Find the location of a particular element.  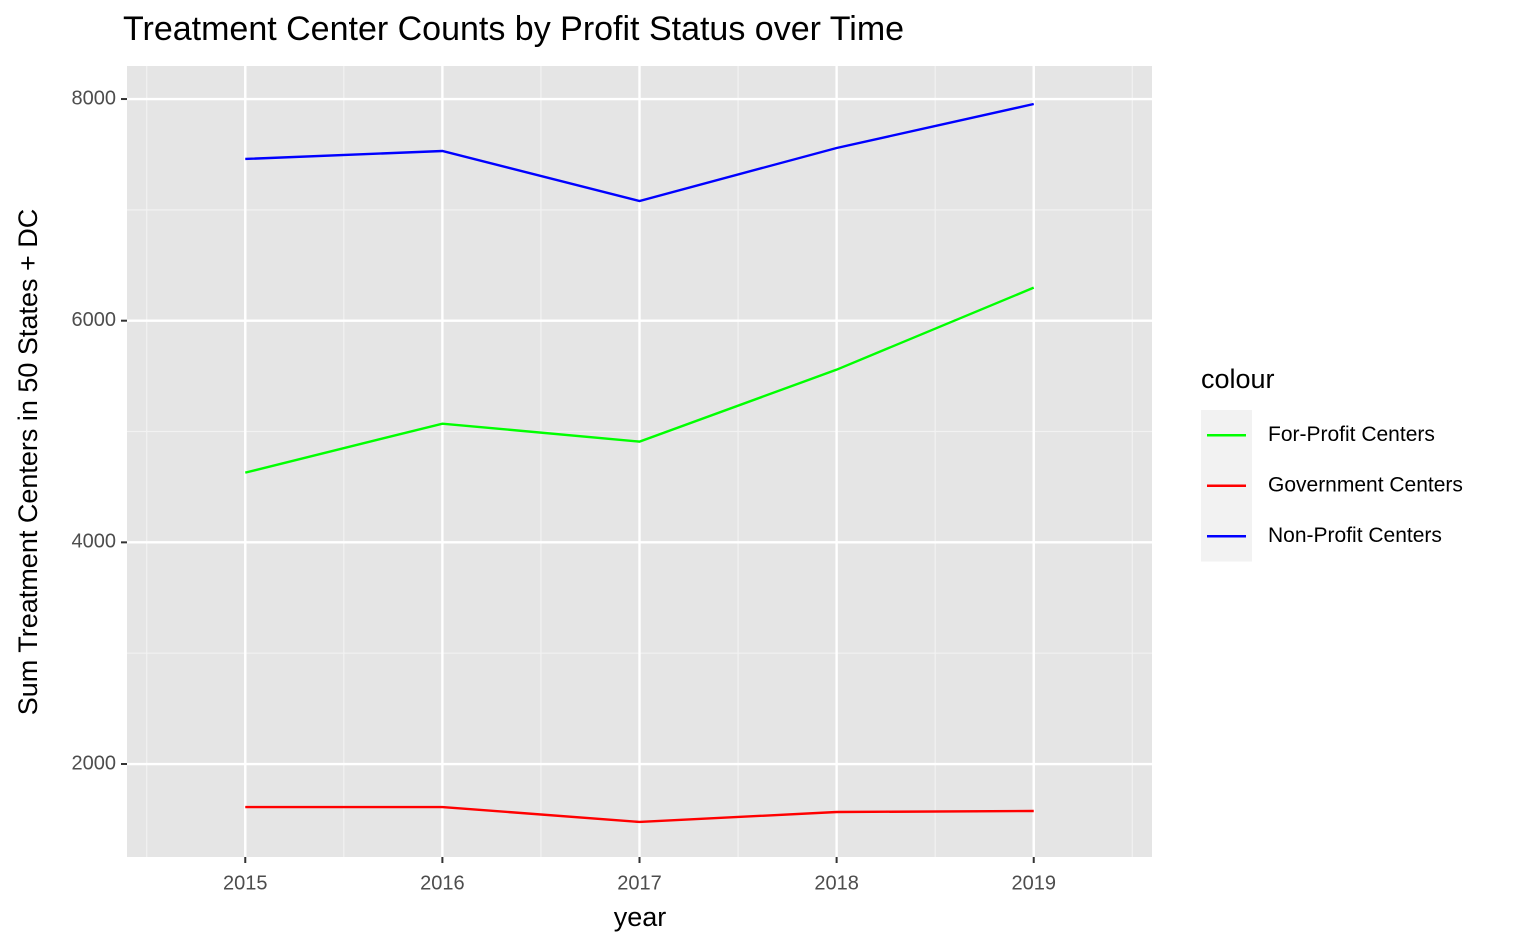

y-tick-label: 8000 is located at coordinates (94, 98).